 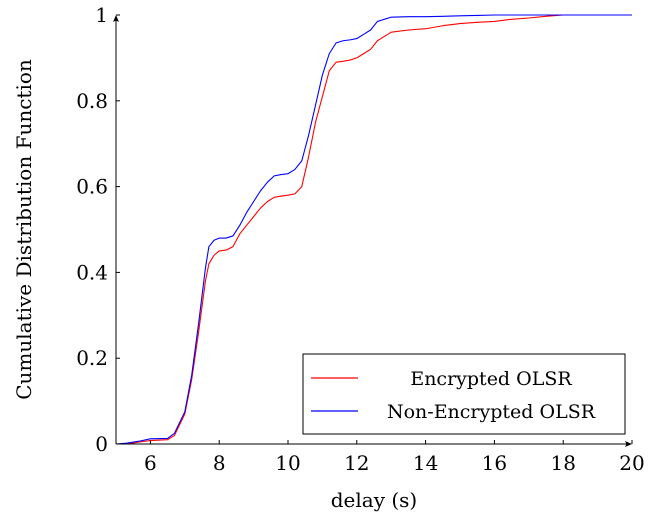 What do you see at coordinates (101, 444) in the screenshot?
I see `y-tick-label: 0` at bounding box center [101, 444].